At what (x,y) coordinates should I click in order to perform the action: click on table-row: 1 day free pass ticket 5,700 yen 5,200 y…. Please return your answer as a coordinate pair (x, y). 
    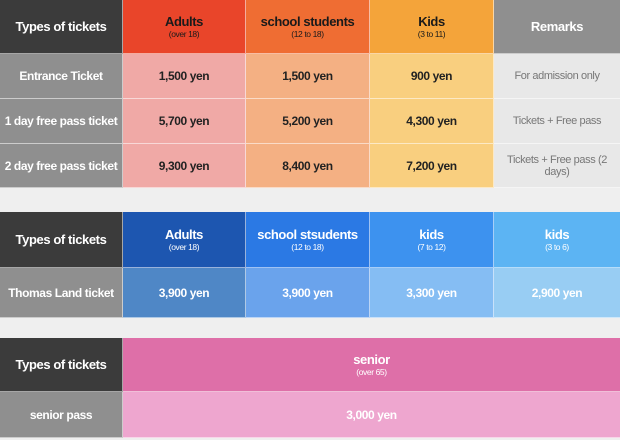
    Looking at the image, I should click on (310, 121).